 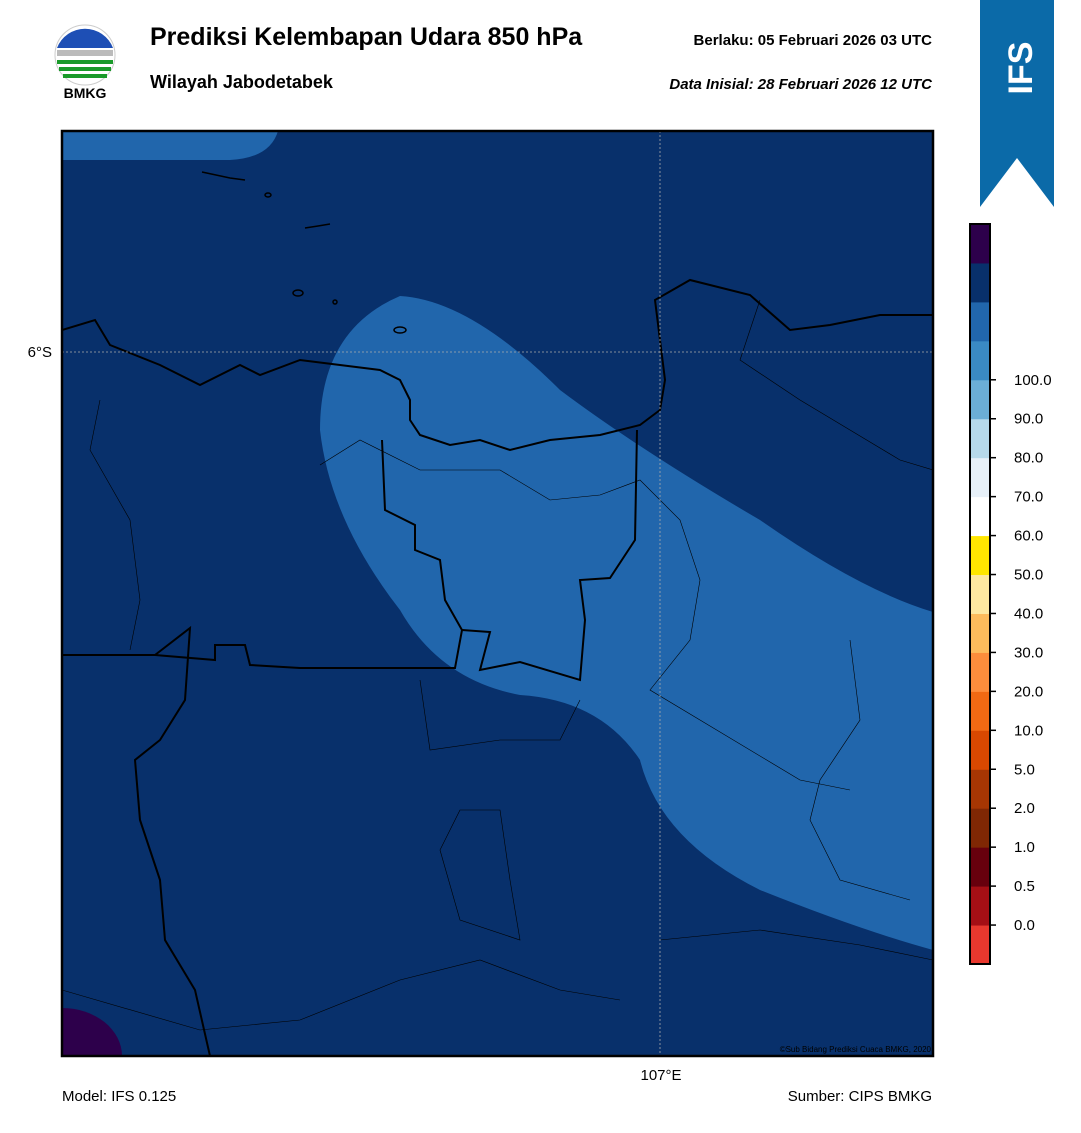 I want to click on colorbar-label: 60.0, so click(x=1028, y=536).